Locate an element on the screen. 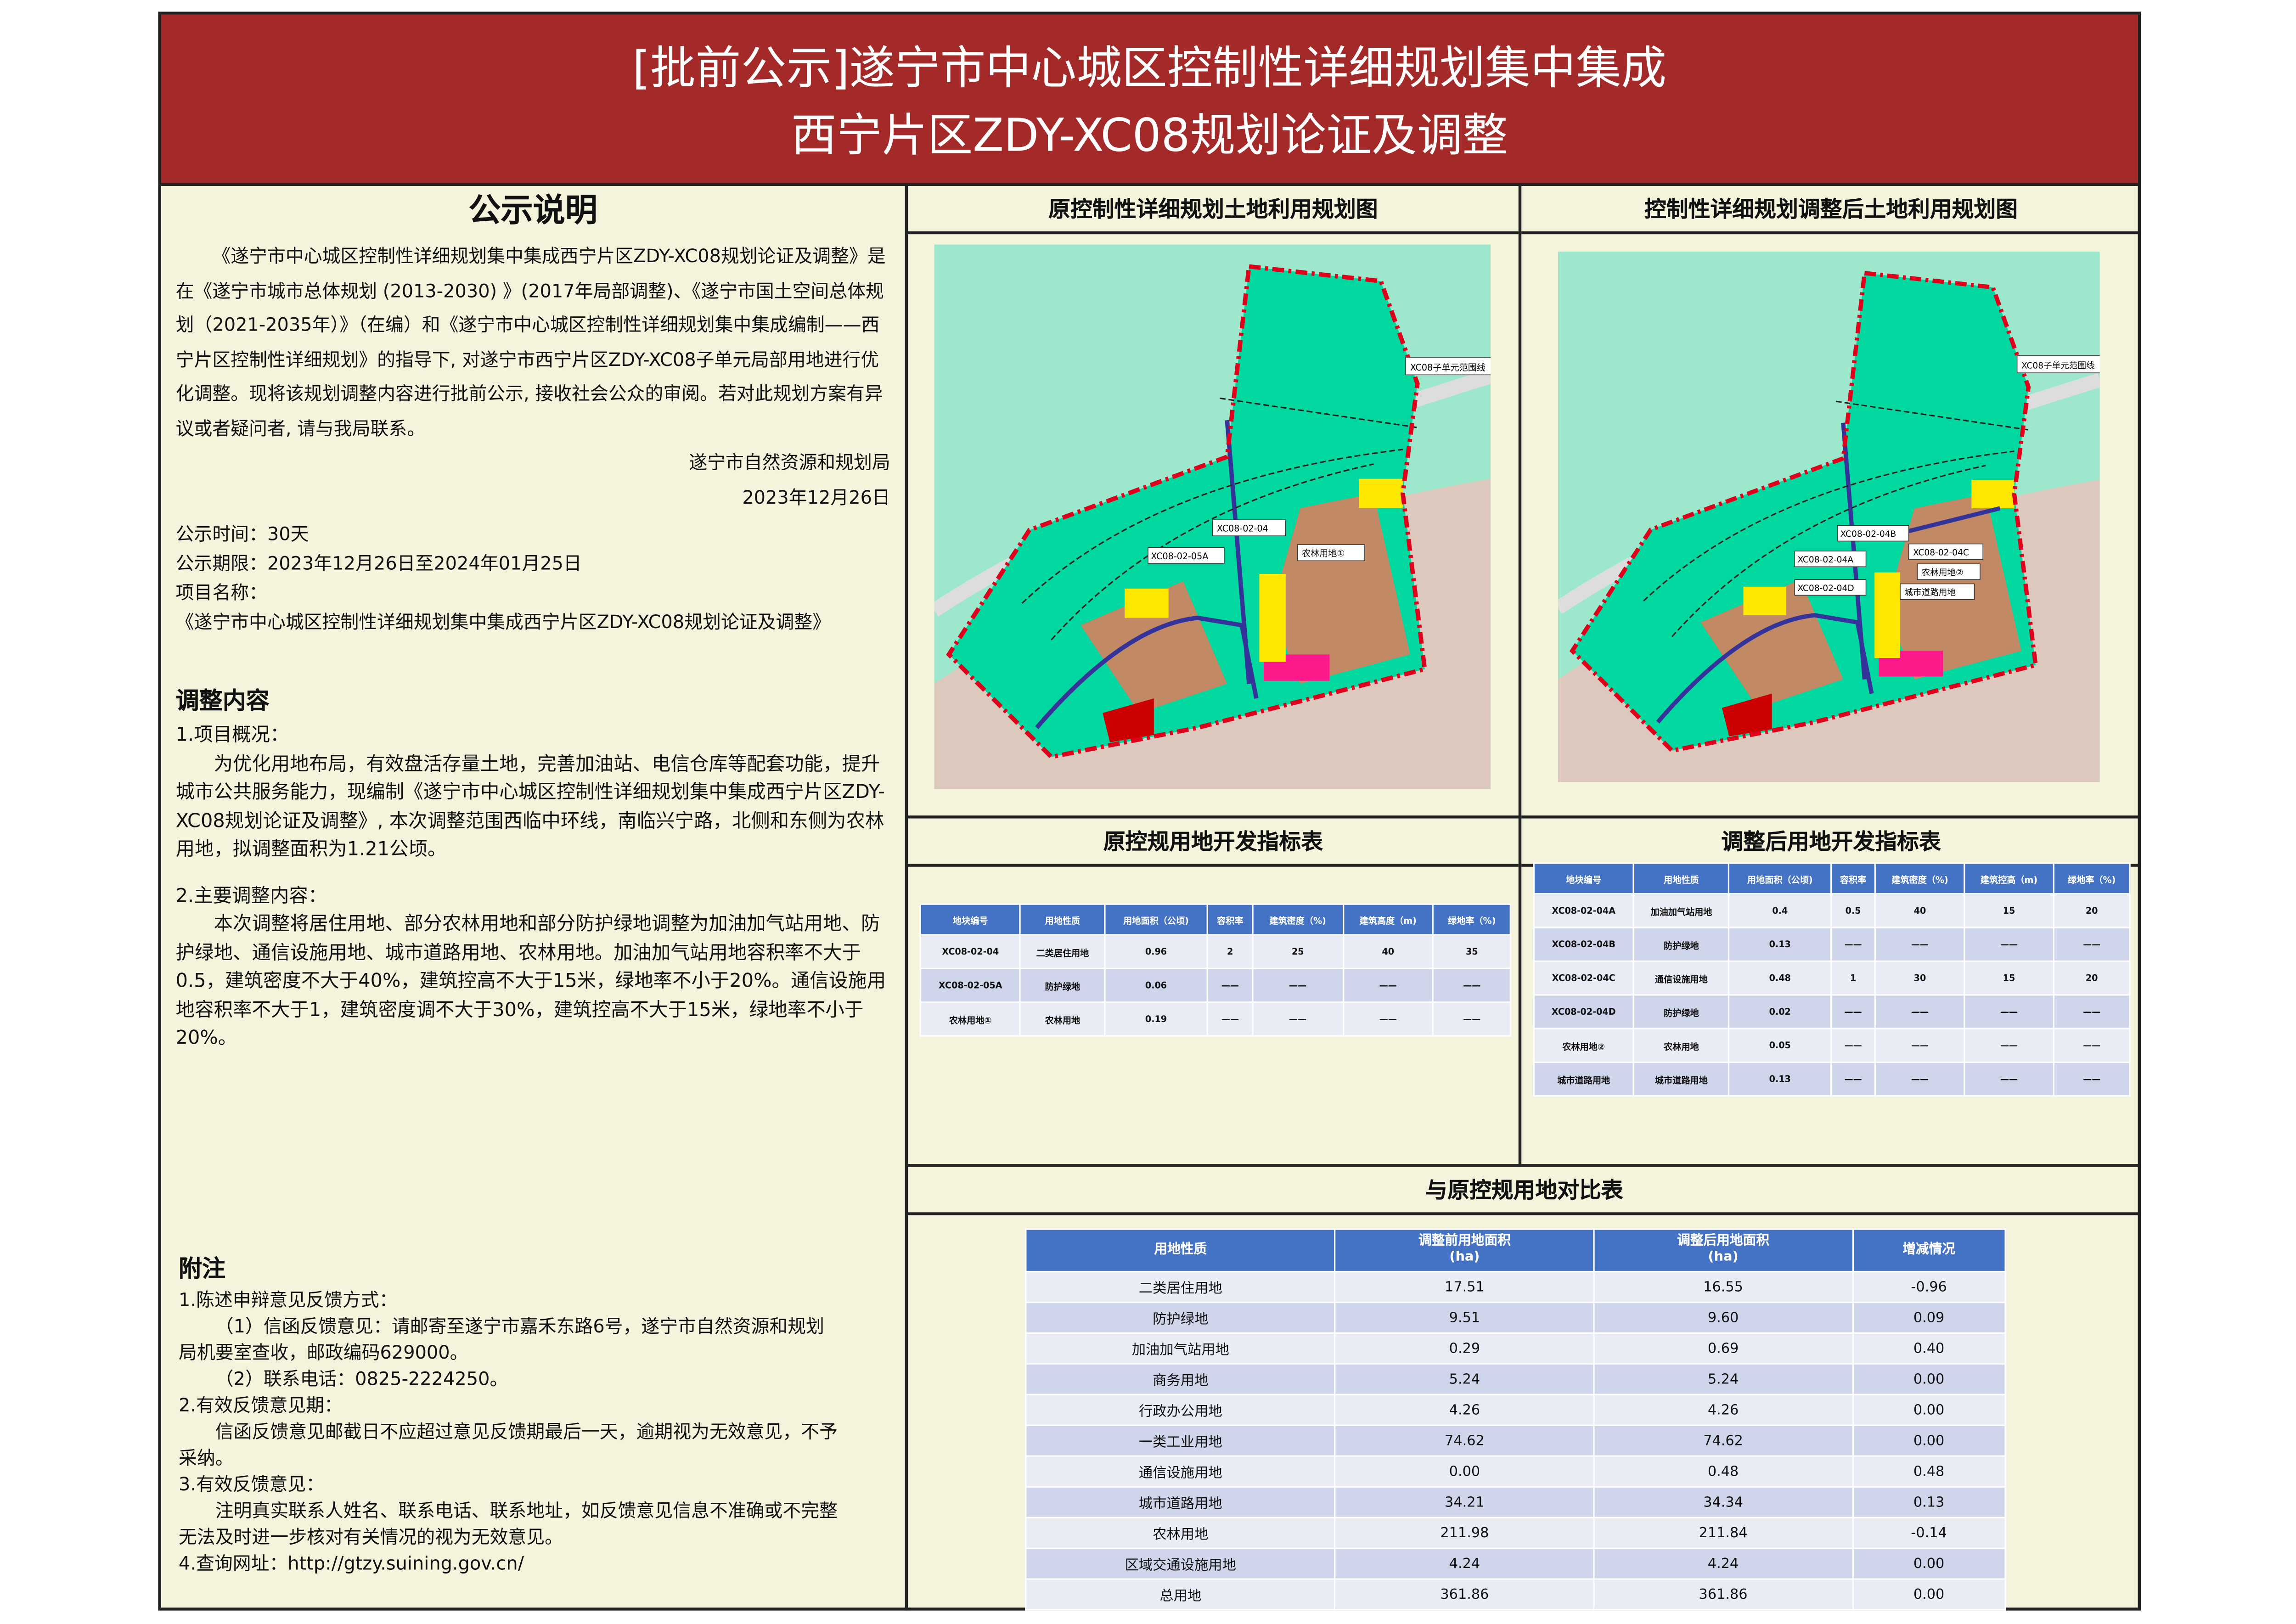  table-cell: 34.34 is located at coordinates (1723, 1502).